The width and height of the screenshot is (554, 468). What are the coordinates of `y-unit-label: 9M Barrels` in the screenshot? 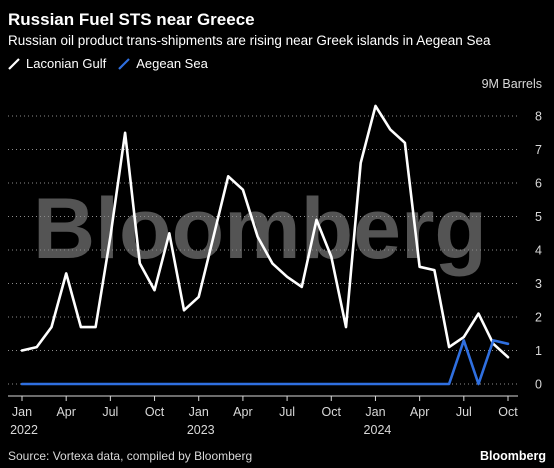 It's located at (511, 84).